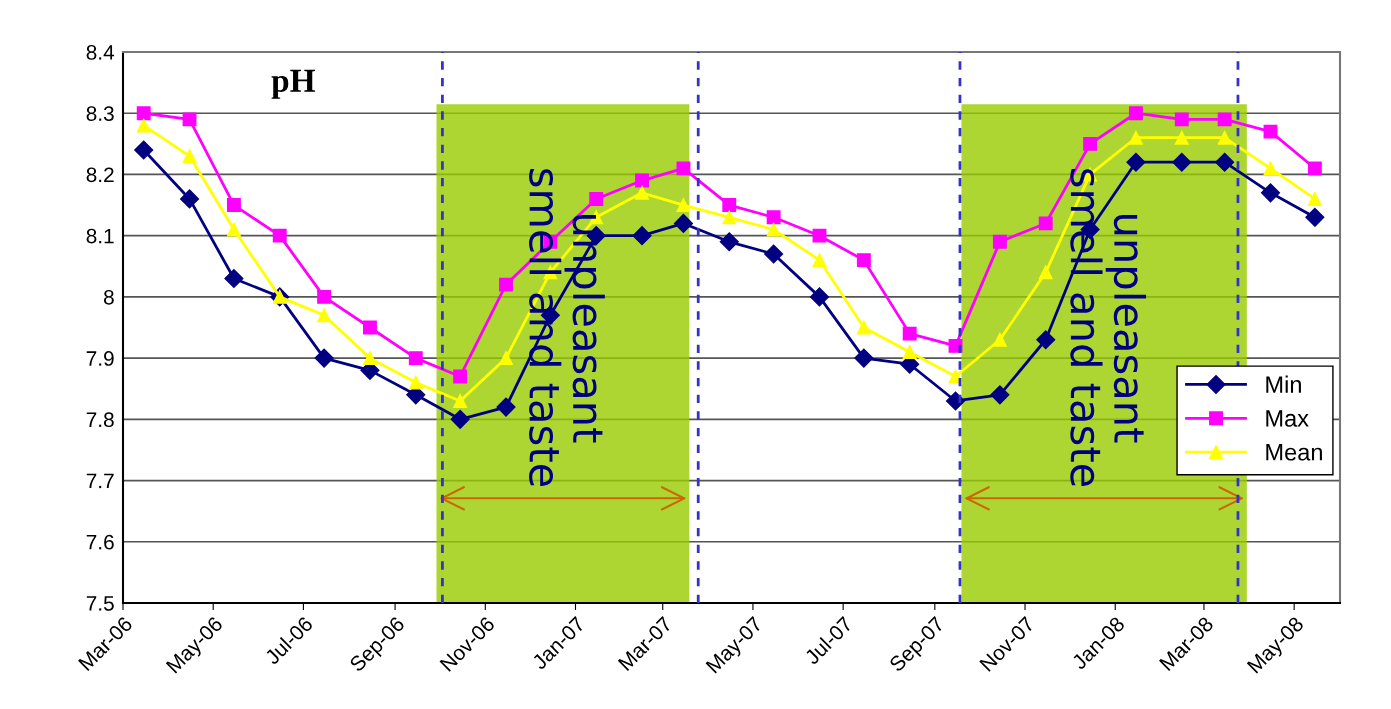  Describe the element at coordinates (100, 603) in the screenshot. I see `y-tick-label: 7.5` at that location.